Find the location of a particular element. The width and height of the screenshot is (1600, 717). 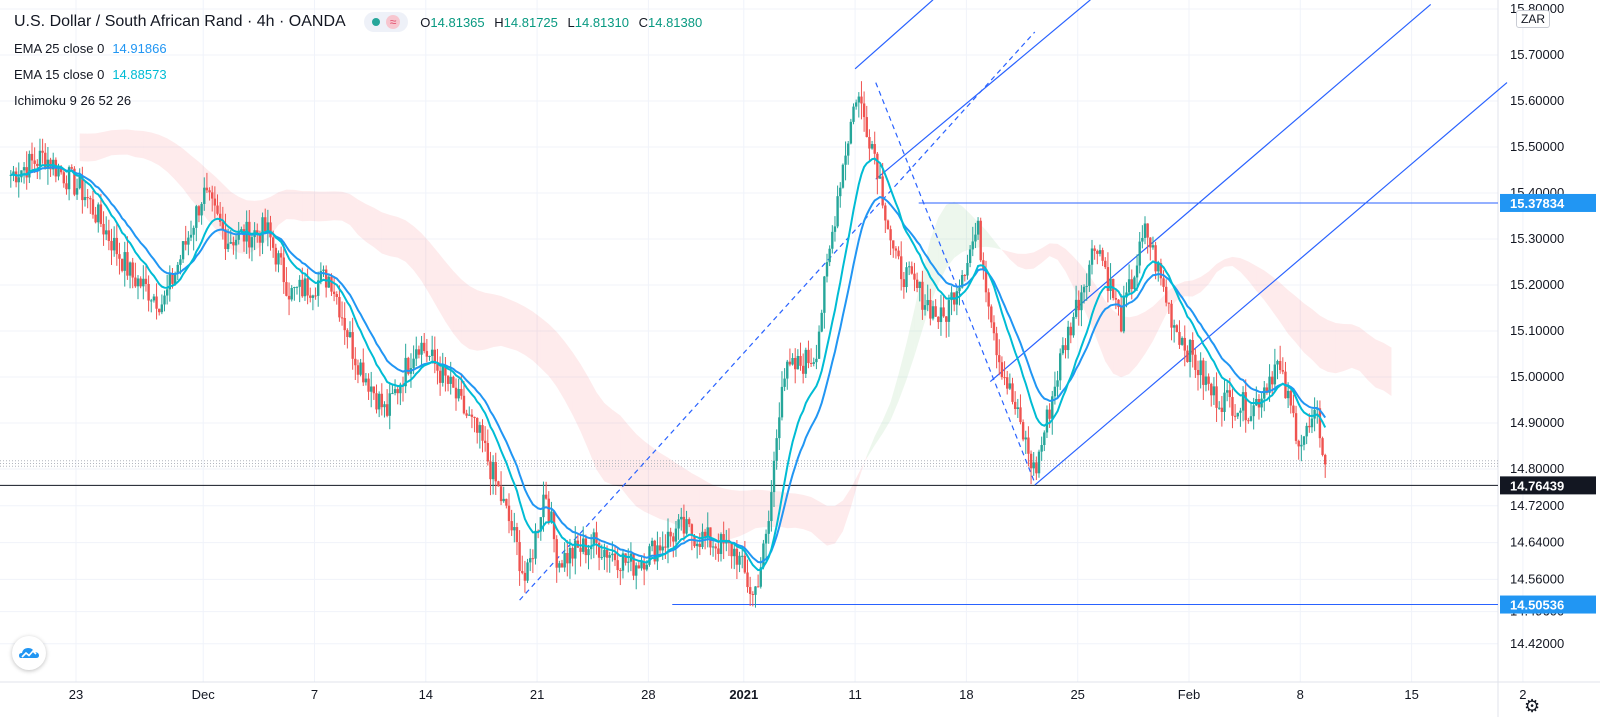

channel-upper is located at coordinates (1210, 193).